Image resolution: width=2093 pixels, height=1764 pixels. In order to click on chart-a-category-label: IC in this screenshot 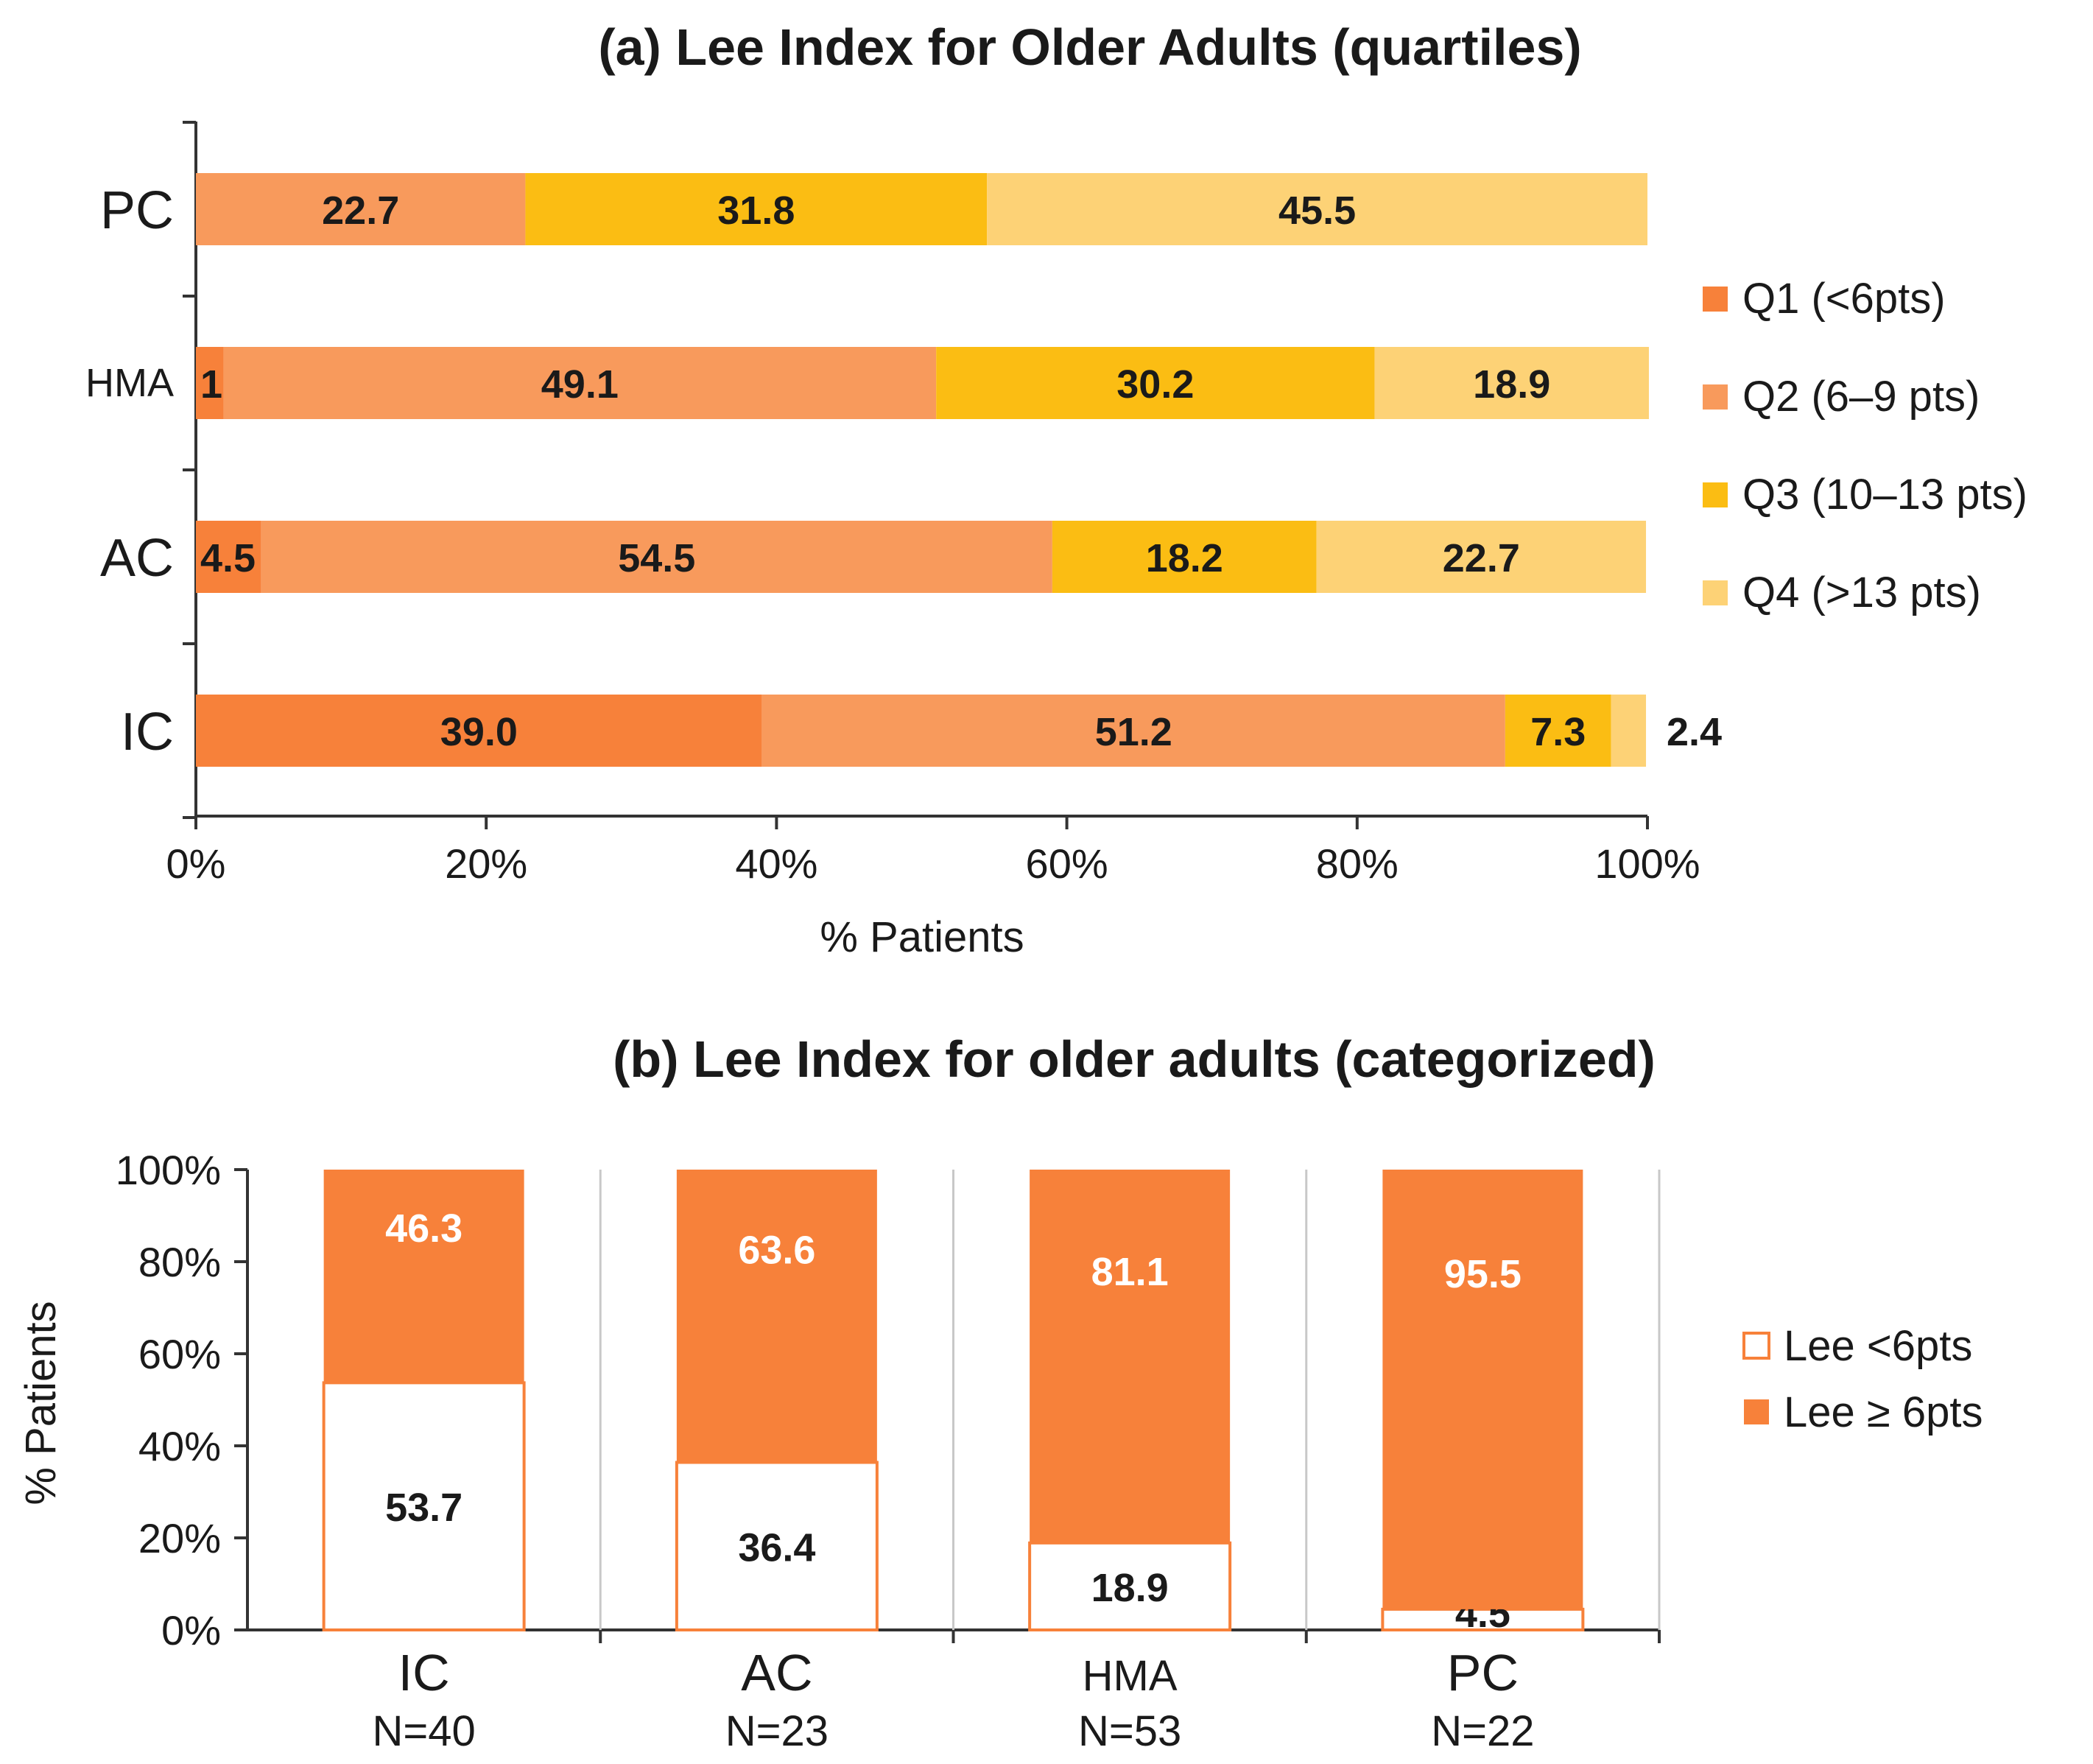, I will do `click(147, 732)`.